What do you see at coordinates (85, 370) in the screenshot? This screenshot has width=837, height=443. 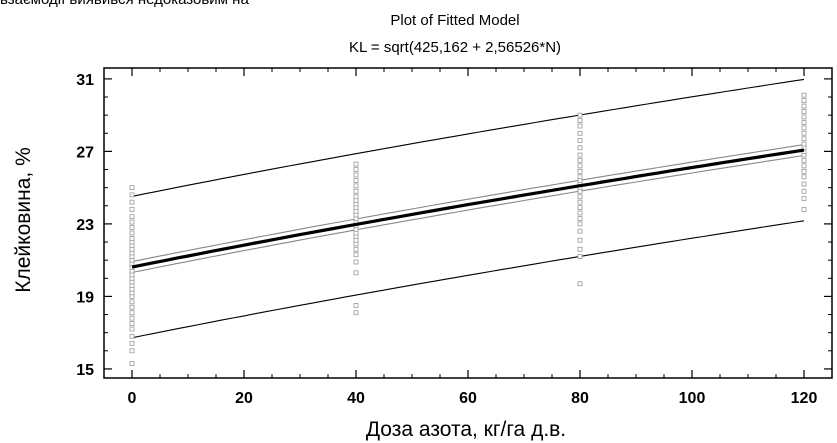 I see `y-tick-label: 15` at bounding box center [85, 370].